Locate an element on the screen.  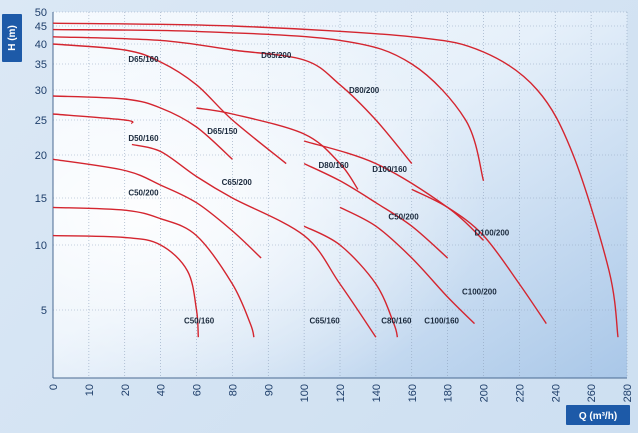
y-tick-label: 50 is located at coordinates (41, 13).